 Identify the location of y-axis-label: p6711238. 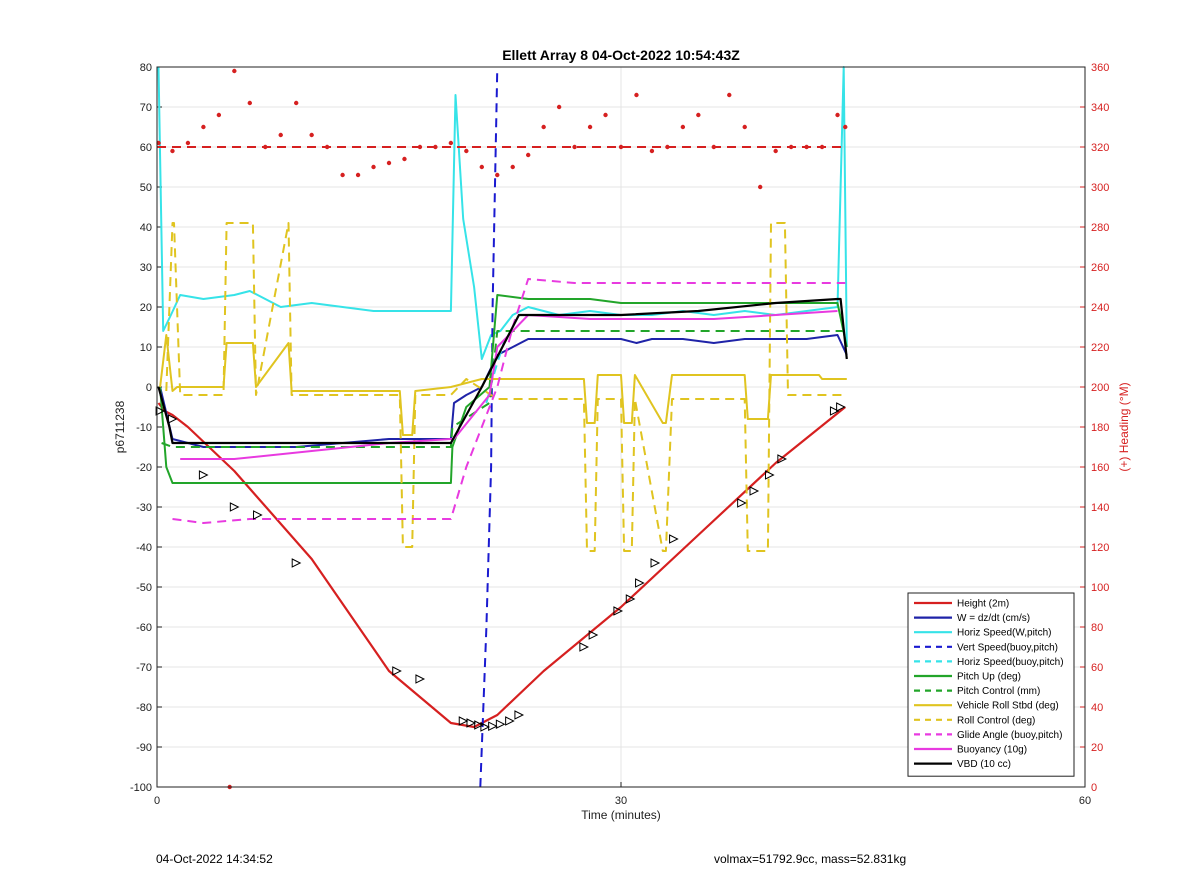
(120, 426).